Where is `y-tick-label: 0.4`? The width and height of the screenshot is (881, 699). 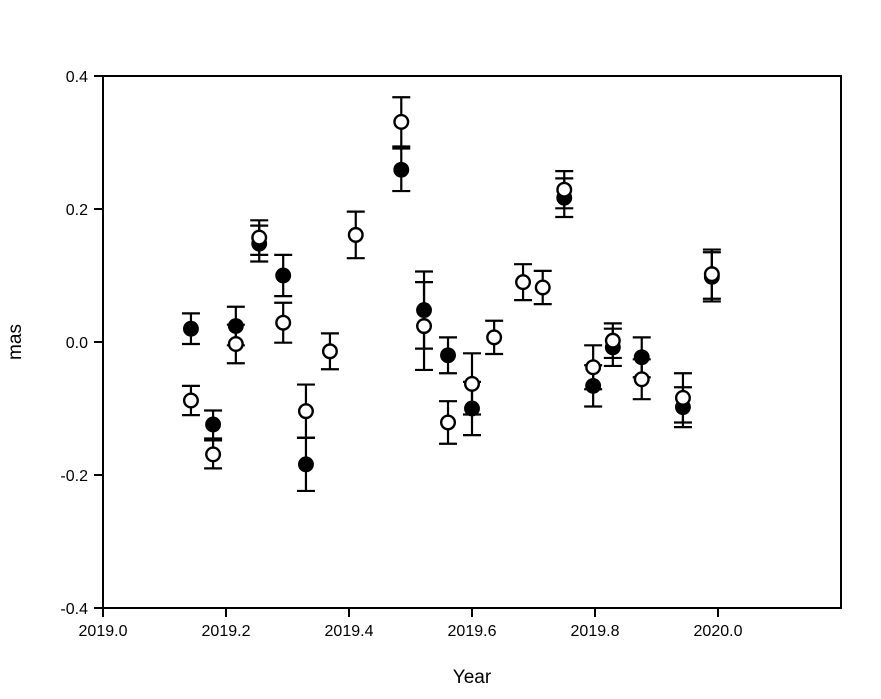
y-tick-label: 0.4 is located at coordinates (77, 77).